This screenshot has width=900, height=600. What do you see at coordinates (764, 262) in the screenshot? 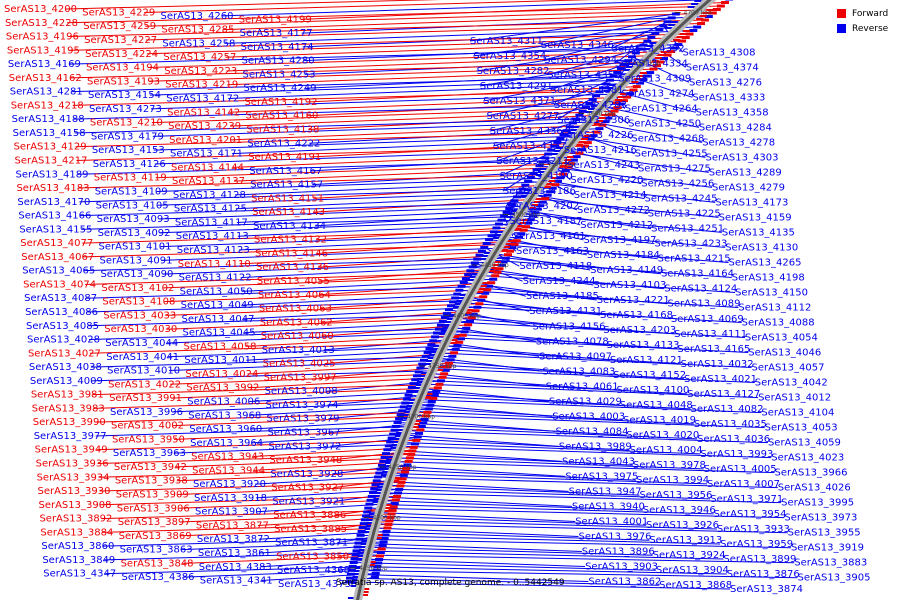
I see `gene-label: SerAS13_4265` at bounding box center [764, 262].